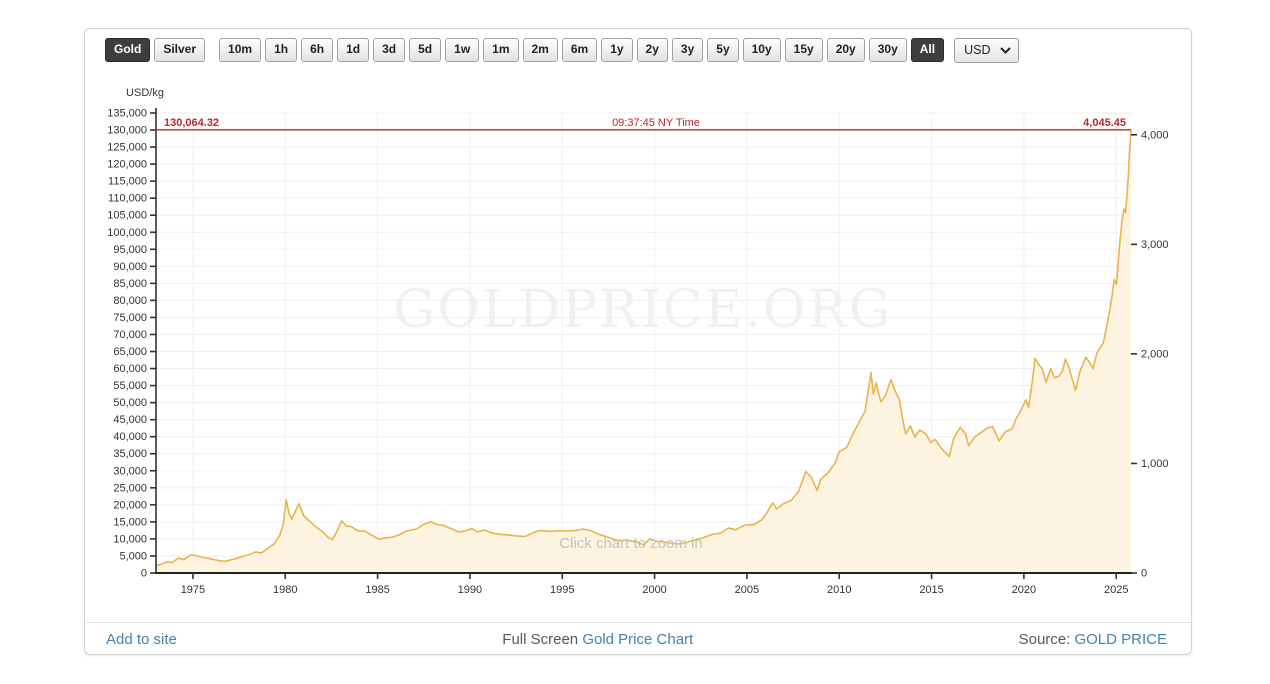 This screenshot has height=684, width=1270. What do you see at coordinates (317, 50) in the screenshot?
I see `toolbar-button-6h: 6h` at bounding box center [317, 50].